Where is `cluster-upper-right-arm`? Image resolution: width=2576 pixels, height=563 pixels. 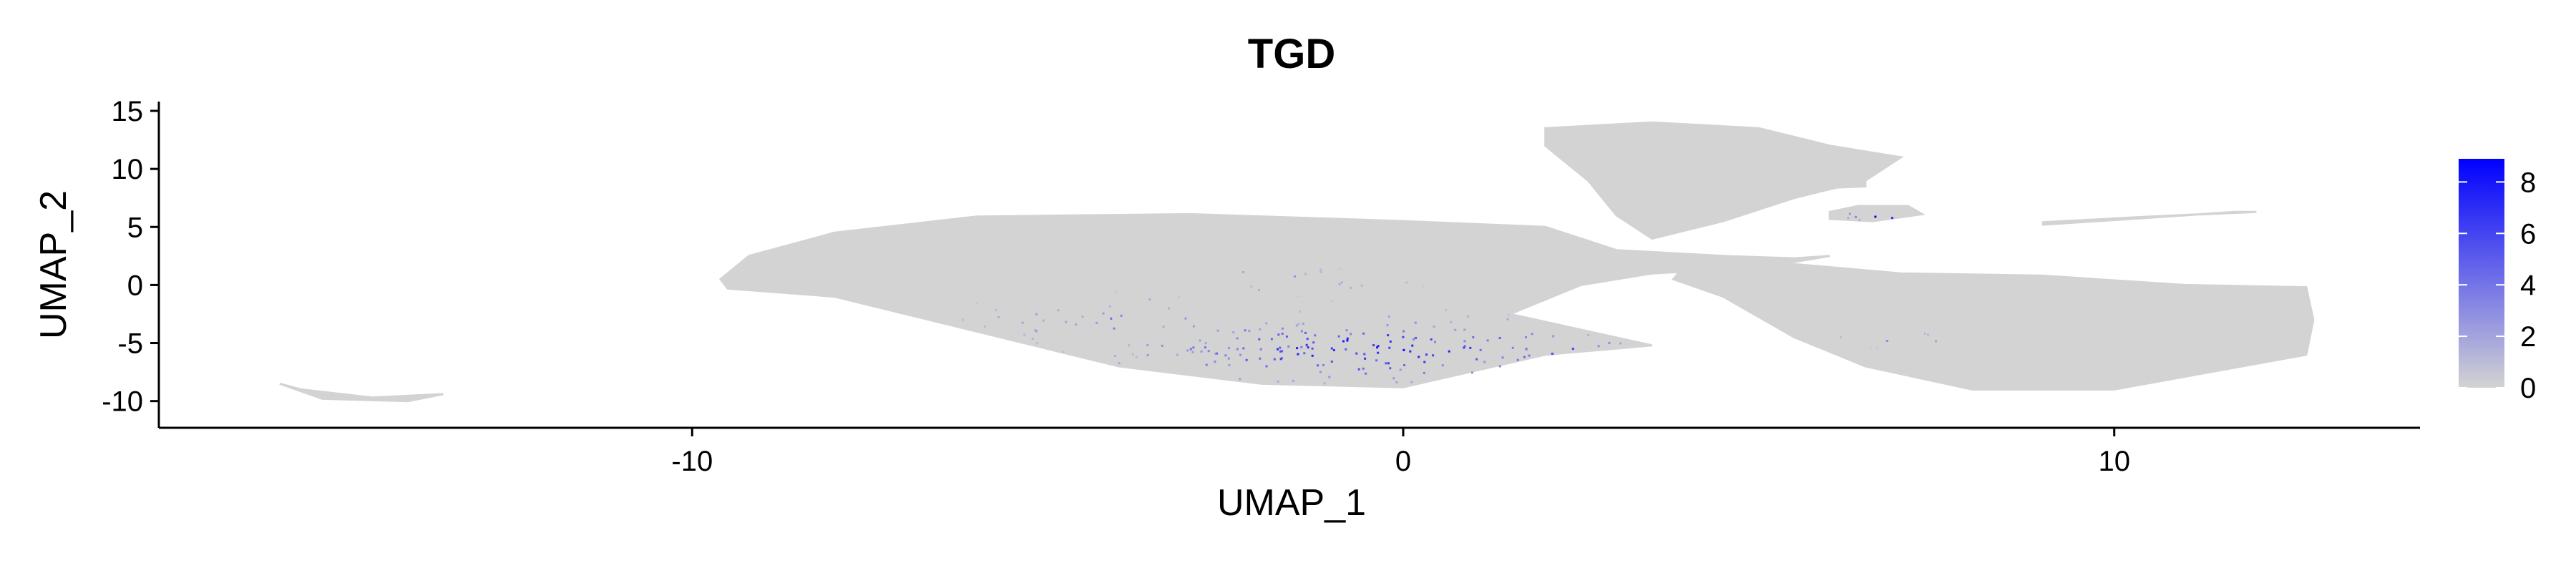 cluster-upper-right-arm is located at coordinates (1724, 181).